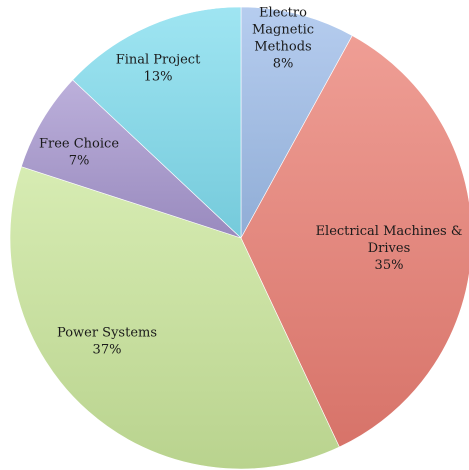 This screenshot has height=470, width=469. What do you see at coordinates (283, 39) in the screenshot?
I see `slice-label-electro-magnetic-methods: Electro Magnetic Methods 8%` at bounding box center [283, 39].